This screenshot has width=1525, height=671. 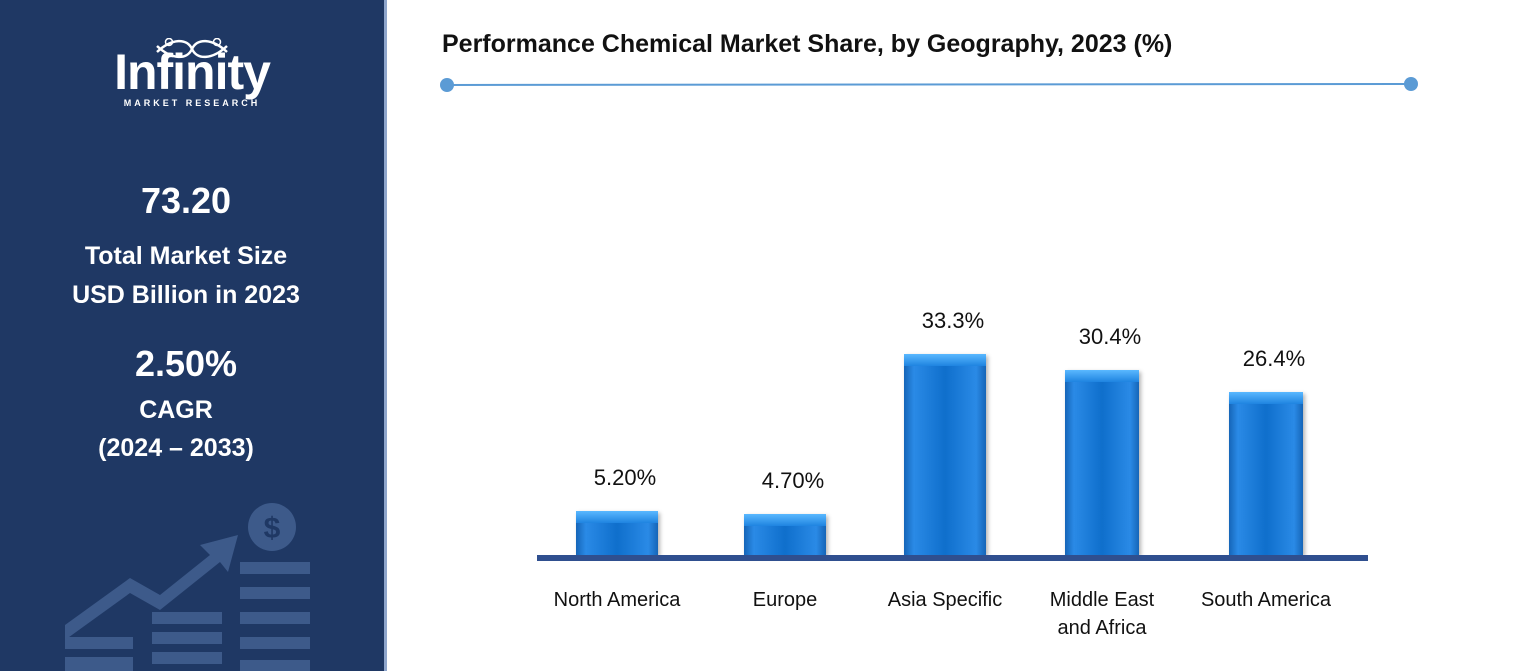 What do you see at coordinates (617, 600) in the screenshot?
I see `category-label: North America` at bounding box center [617, 600].